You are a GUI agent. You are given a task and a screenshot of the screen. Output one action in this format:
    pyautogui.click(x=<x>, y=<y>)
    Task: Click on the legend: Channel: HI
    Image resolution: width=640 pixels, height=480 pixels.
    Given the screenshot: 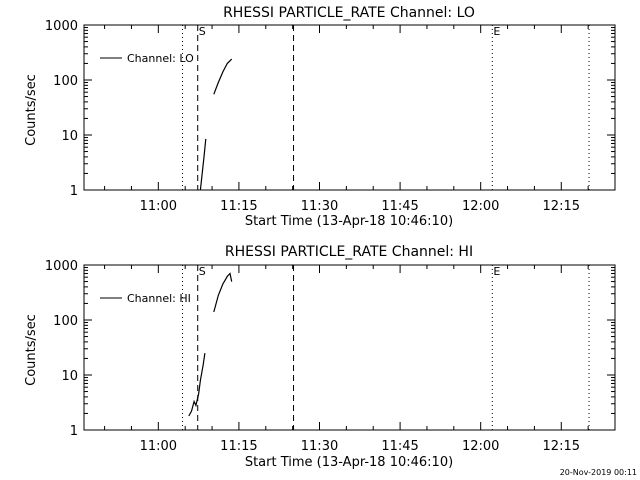 What is the action you would take?
    pyautogui.click(x=145, y=298)
    